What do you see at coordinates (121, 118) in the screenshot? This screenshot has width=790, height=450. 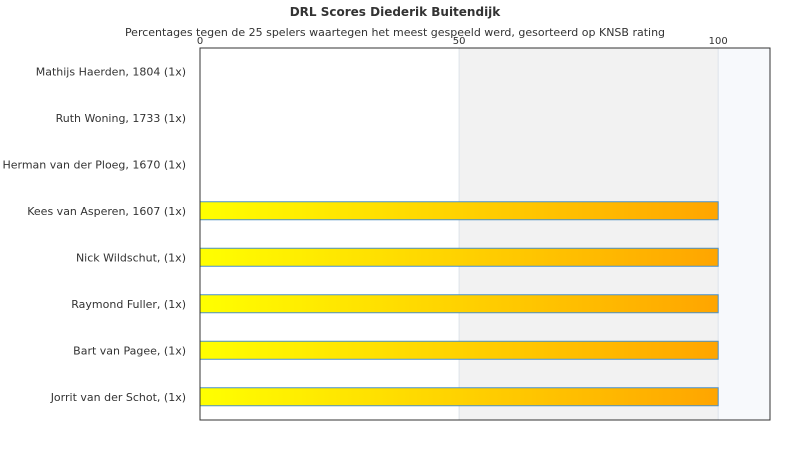 I see `category-label: Ruth Woning, 1733 (1x)` at bounding box center [121, 118].